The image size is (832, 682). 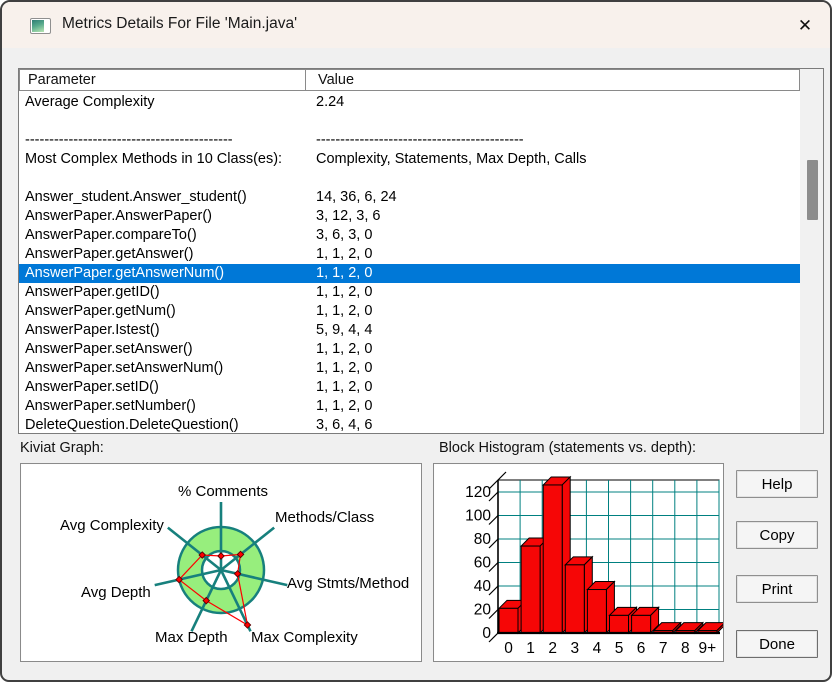 What do you see at coordinates (451, 159) in the screenshot?
I see `cell-value: Complexity, Statements, Max Depth, Calls` at bounding box center [451, 159].